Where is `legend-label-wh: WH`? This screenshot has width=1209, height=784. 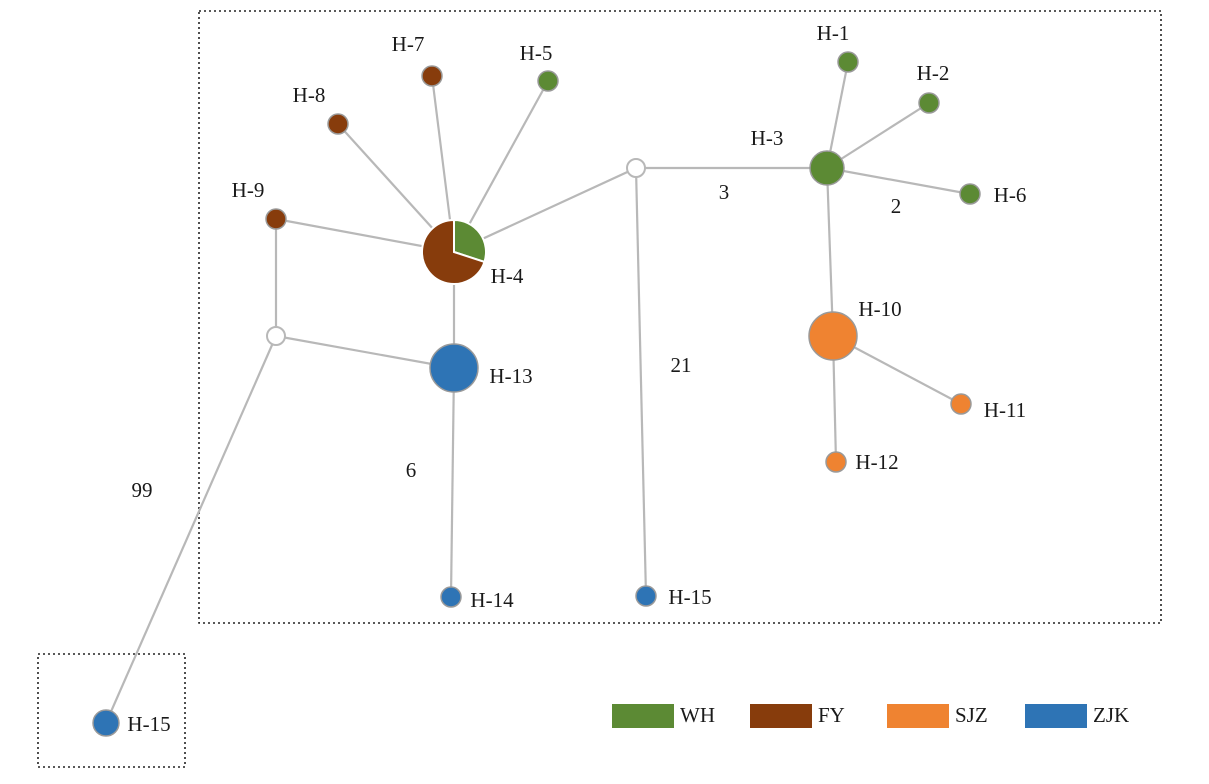
legend-label-wh: WH is located at coordinates (697, 715).